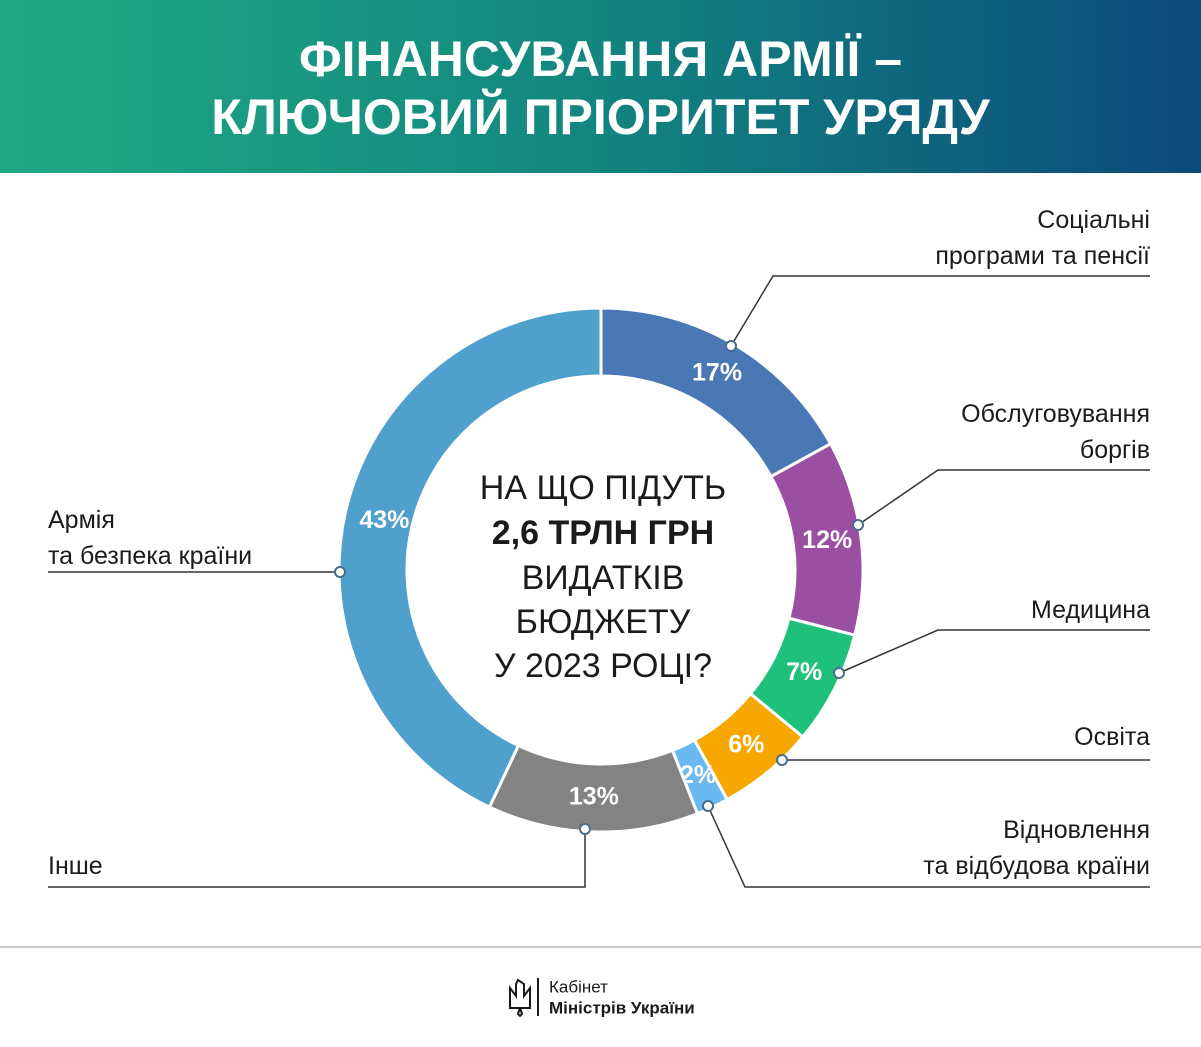  Describe the element at coordinates (578, 986) in the screenshot. I see `footer-line1: Кабінет` at that location.